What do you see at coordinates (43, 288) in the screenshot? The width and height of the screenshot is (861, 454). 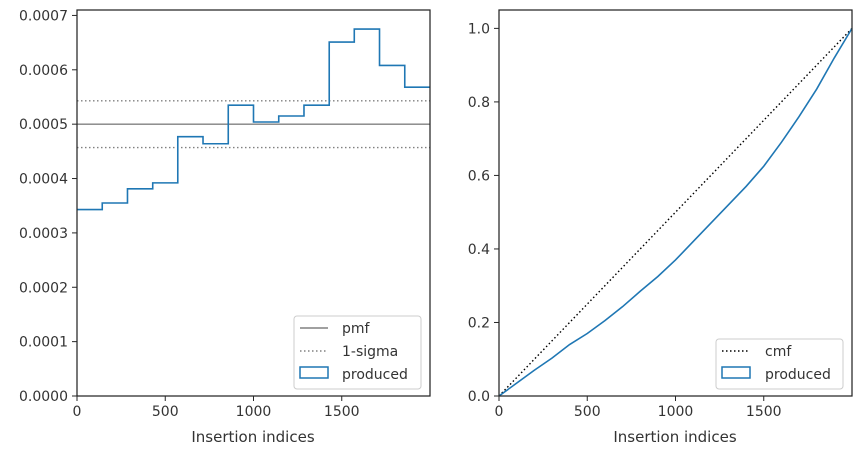 I see `y-tick-label: 0.0002` at bounding box center [43, 288].